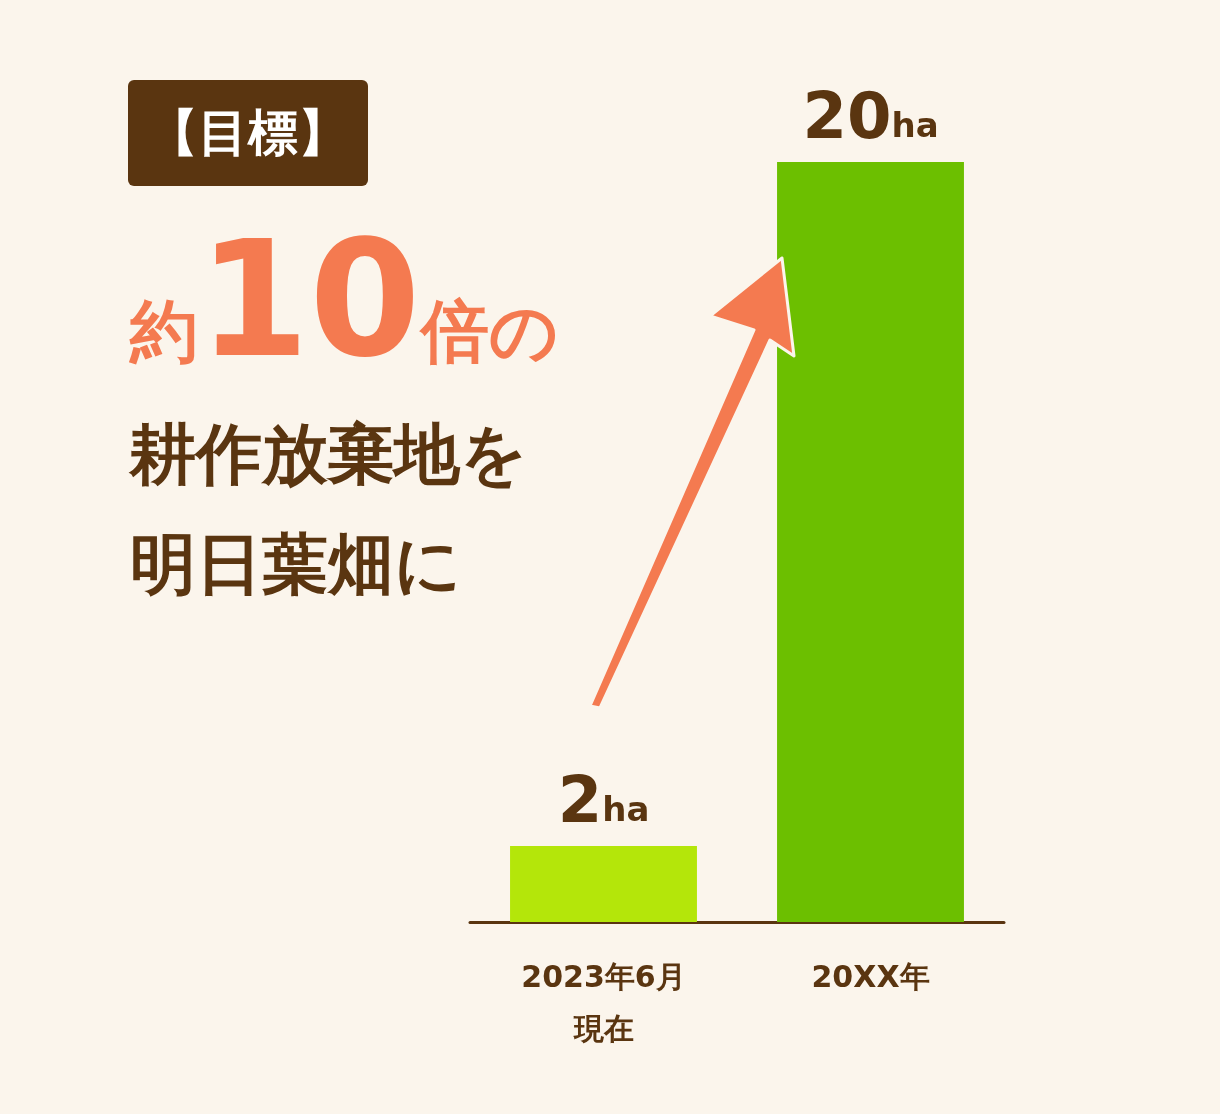  Describe the element at coordinates (329, 455) in the screenshot. I see `annotation: 耕作放棄地を` at that location.